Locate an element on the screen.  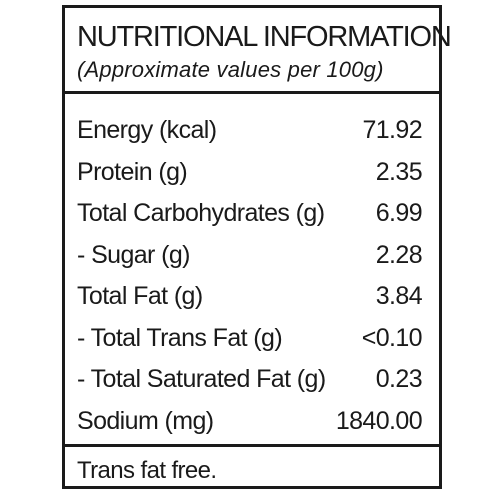
nutrient-label: - Total Trans Fat (g) is located at coordinates (180, 337).